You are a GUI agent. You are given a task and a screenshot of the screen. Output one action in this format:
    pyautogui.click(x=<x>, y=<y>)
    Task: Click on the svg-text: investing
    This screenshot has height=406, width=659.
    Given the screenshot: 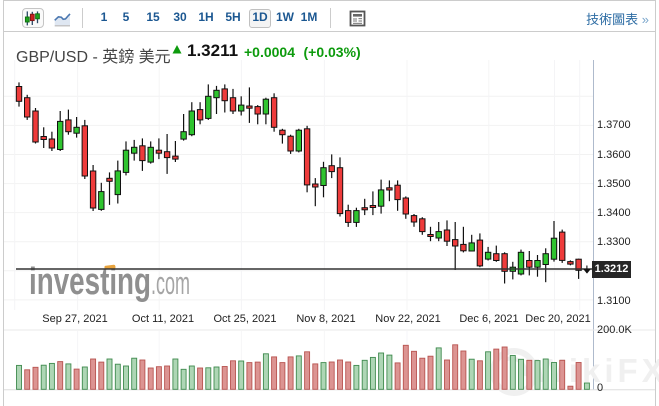 What is the action you would take?
    pyautogui.click(x=90, y=282)
    